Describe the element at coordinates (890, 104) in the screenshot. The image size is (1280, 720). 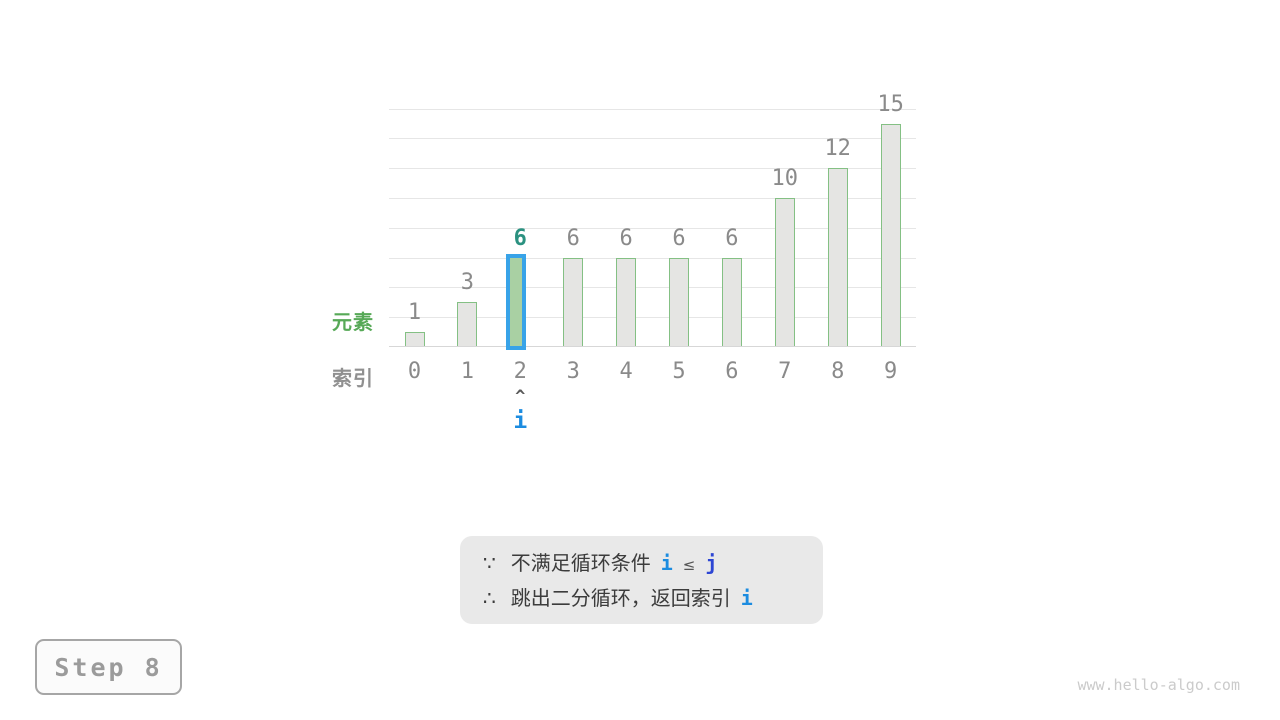
I see `bar-value-label: 15` at that location.